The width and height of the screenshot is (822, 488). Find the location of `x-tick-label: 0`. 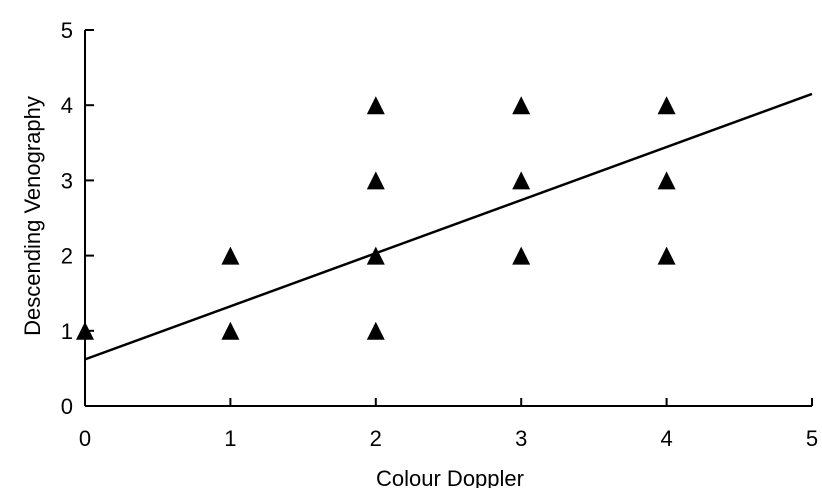

x-tick-label: 0 is located at coordinates (85, 438).